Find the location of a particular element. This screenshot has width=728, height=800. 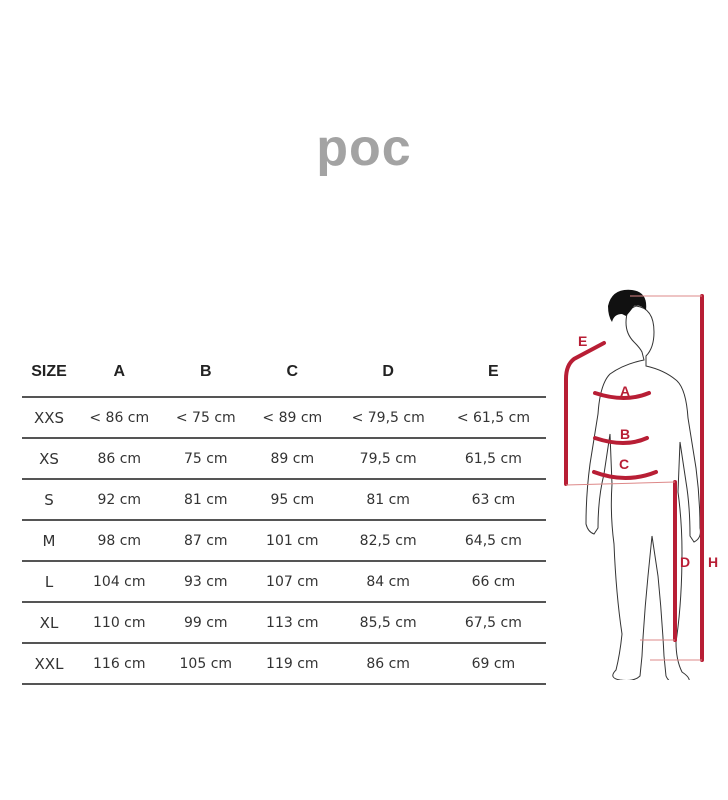

measurement-cell: 66 cm is located at coordinates (493, 582).